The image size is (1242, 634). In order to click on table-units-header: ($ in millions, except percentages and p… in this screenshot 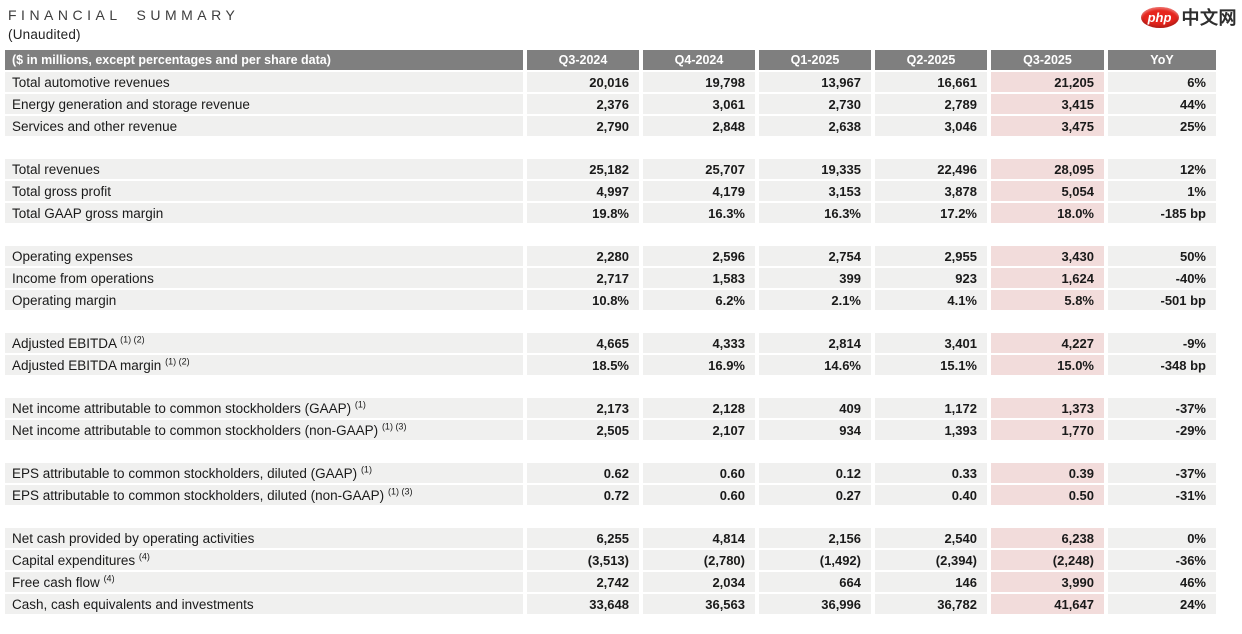, I will do `click(266, 61)`.